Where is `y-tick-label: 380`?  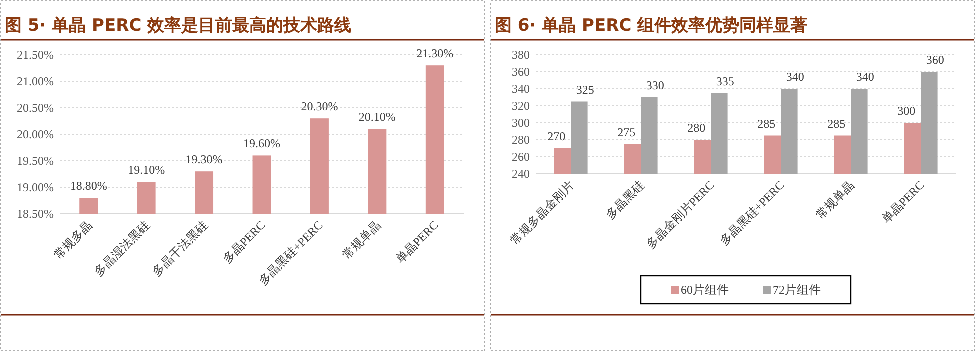 y-tick-label: 380 is located at coordinates (521, 55).